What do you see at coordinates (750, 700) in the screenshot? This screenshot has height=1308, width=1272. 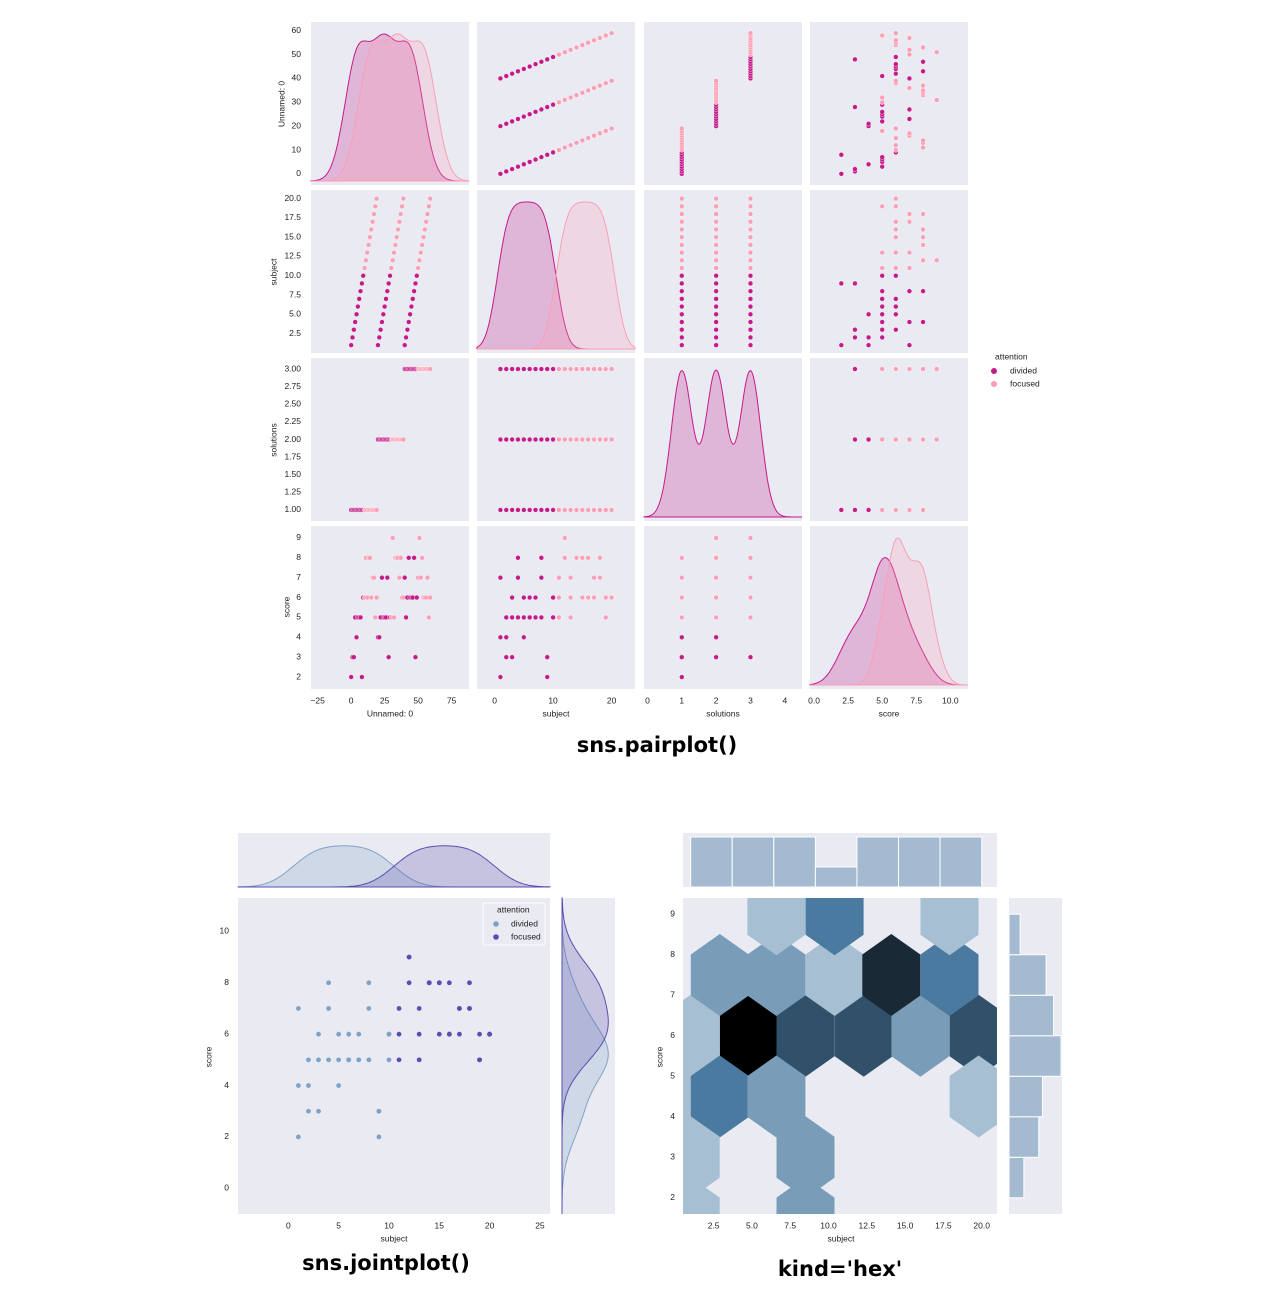 I see `pairplot-xtick-solutions-3: 3` at bounding box center [750, 700].